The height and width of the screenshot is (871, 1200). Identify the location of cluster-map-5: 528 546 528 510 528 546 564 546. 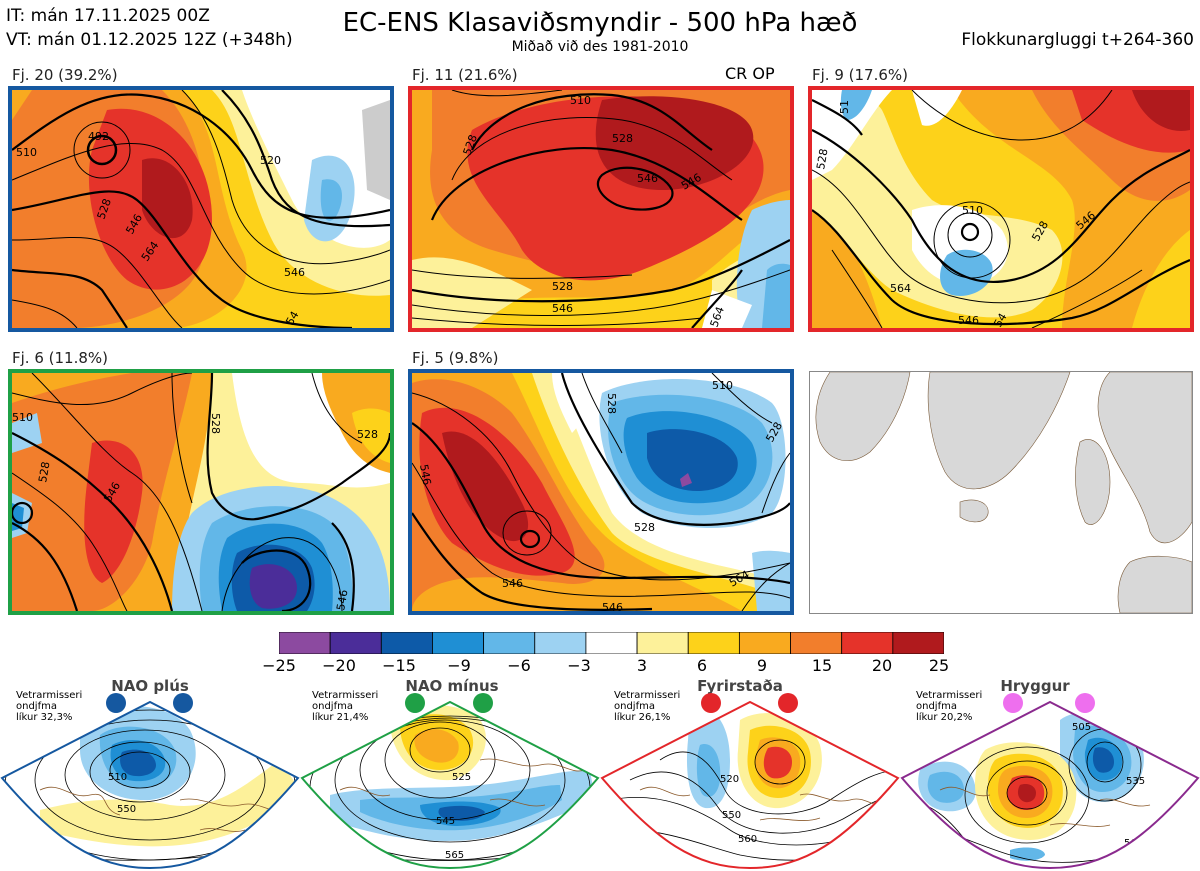
(601, 492).